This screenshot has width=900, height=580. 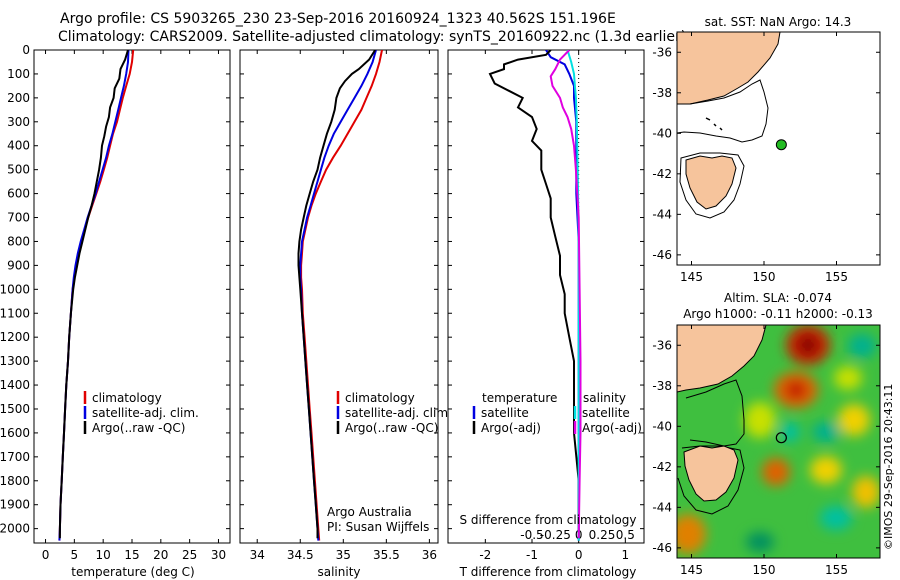 I want to click on depth-tick-label: 1700, so click(x=15, y=457).